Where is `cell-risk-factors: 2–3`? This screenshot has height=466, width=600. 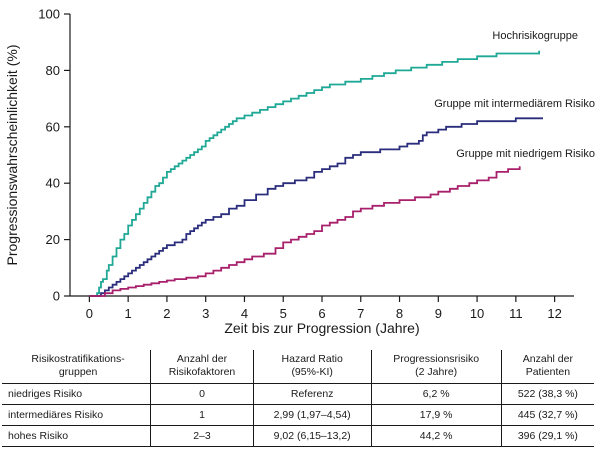
cell-risk-factors: 2–3 is located at coordinates (202, 436).